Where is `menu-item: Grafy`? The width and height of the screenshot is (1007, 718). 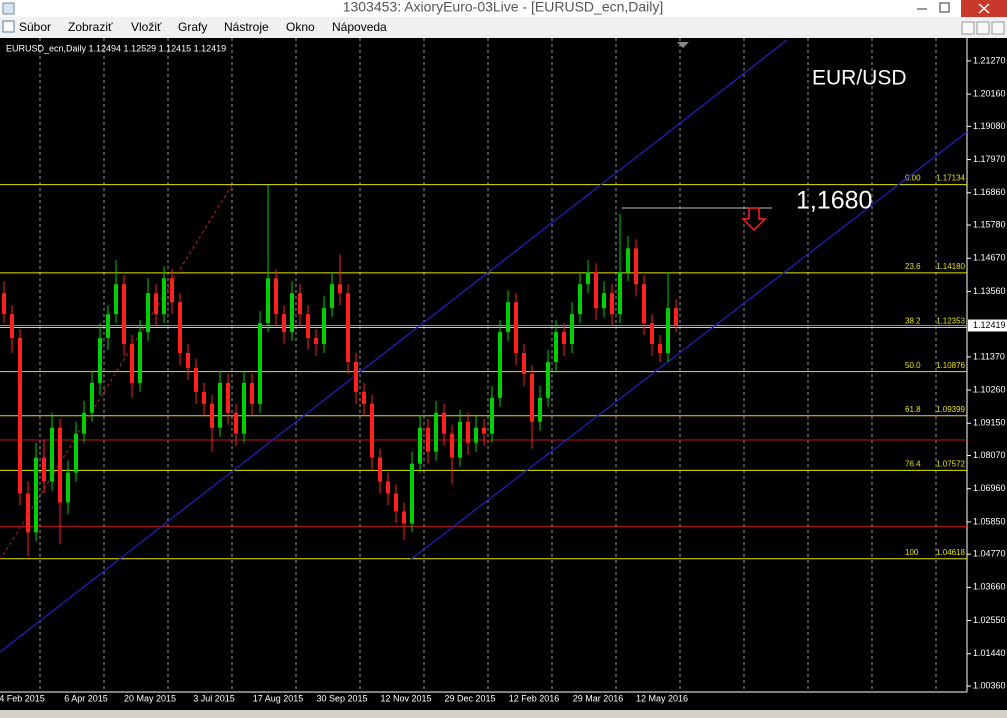
menu-item: Grafy is located at coordinates (192, 27).